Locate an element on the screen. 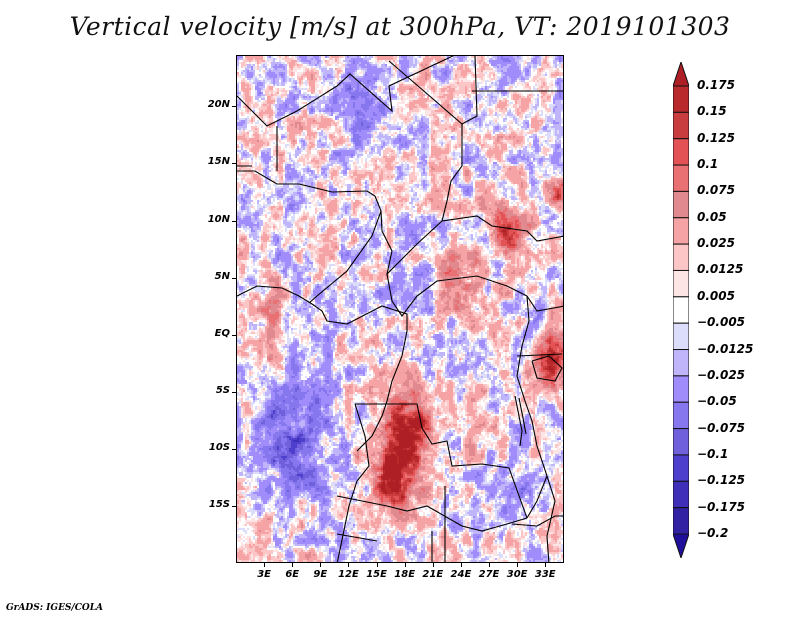 This screenshot has width=800, height=618. border-sudan-southsudan is located at coordinates (502, 228).